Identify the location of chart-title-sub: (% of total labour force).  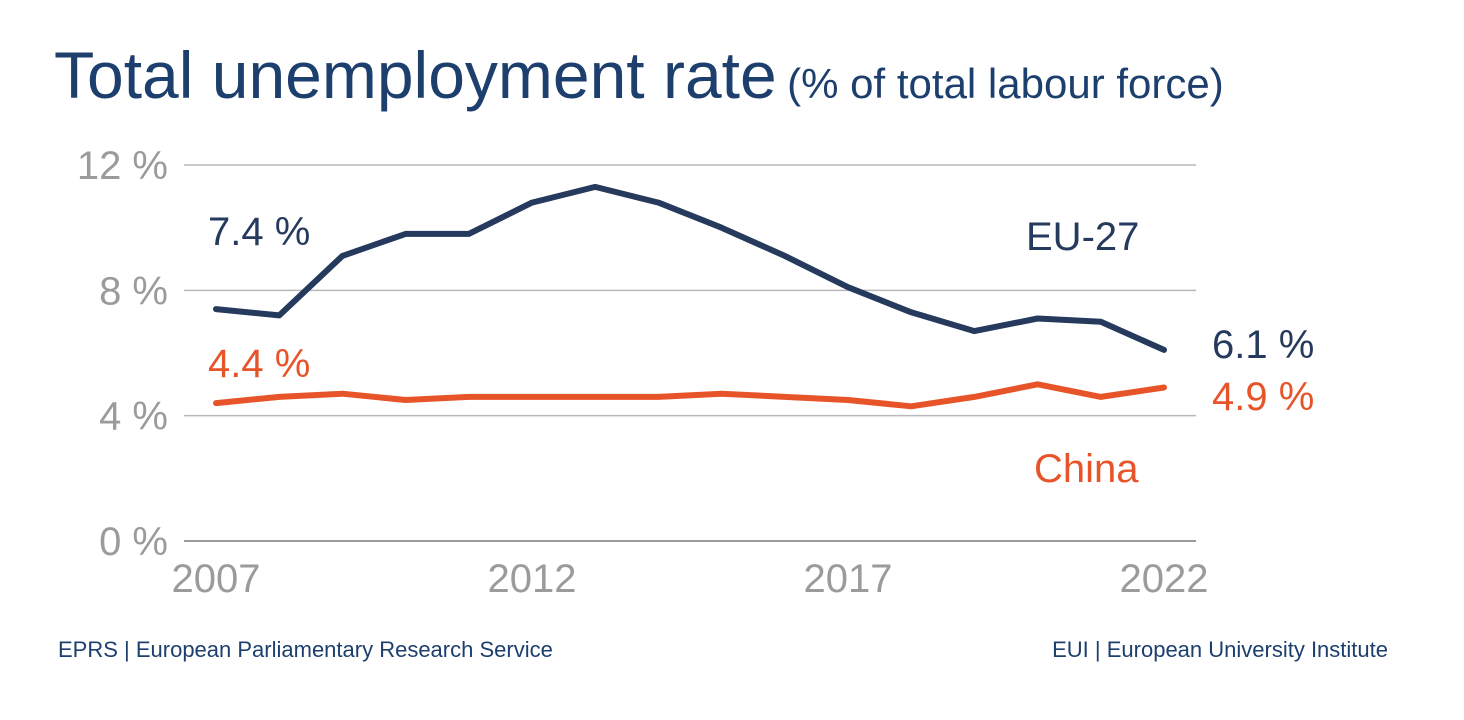
(1005, 83).